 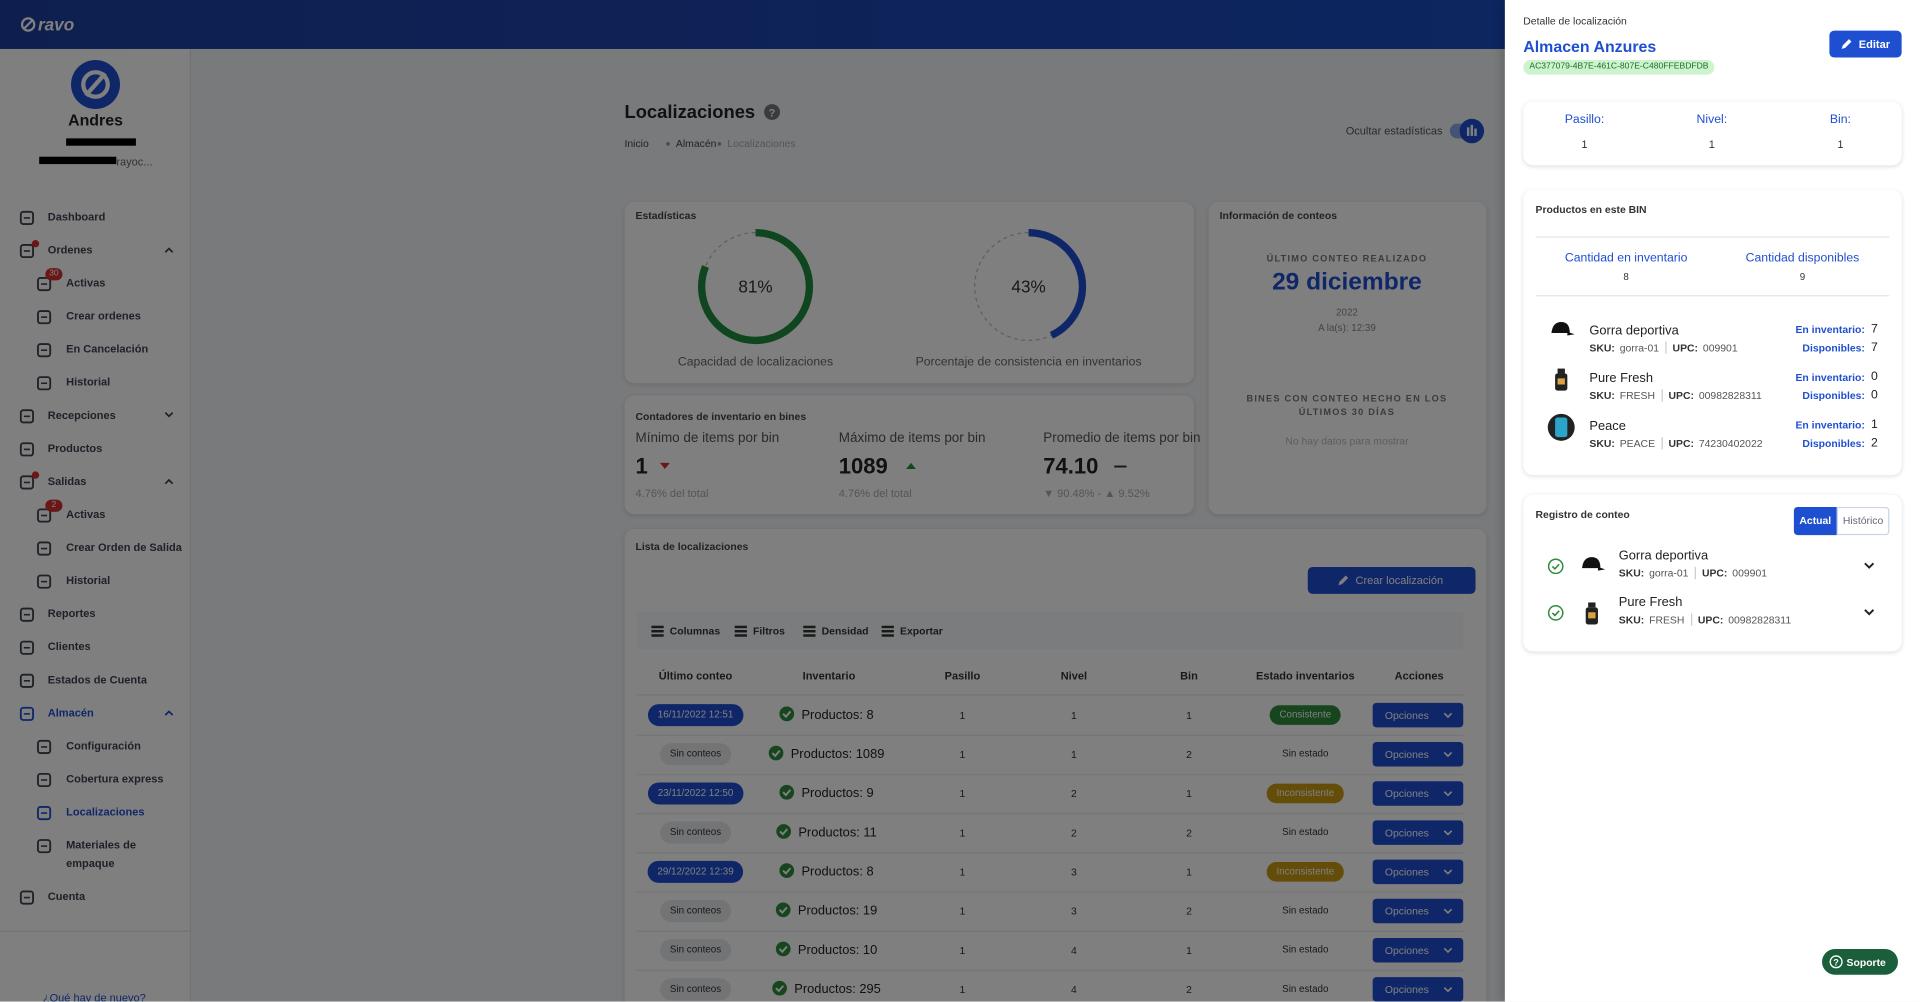 I want to click on inventory-value: 7, so click(x=1874, y=329).